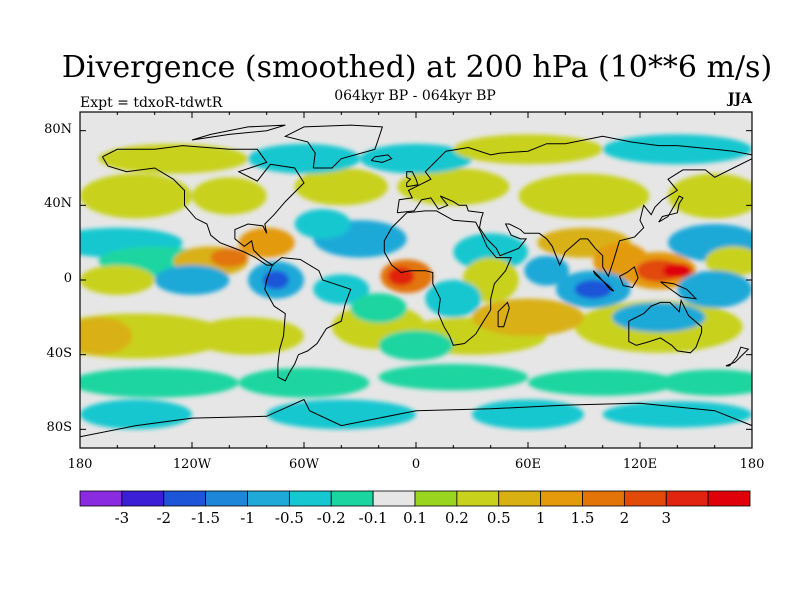  What do you see at coordinates (289, 518) in the screenshot?
I see `colorbar-label: -0.5` at bounding box center [289, 518].